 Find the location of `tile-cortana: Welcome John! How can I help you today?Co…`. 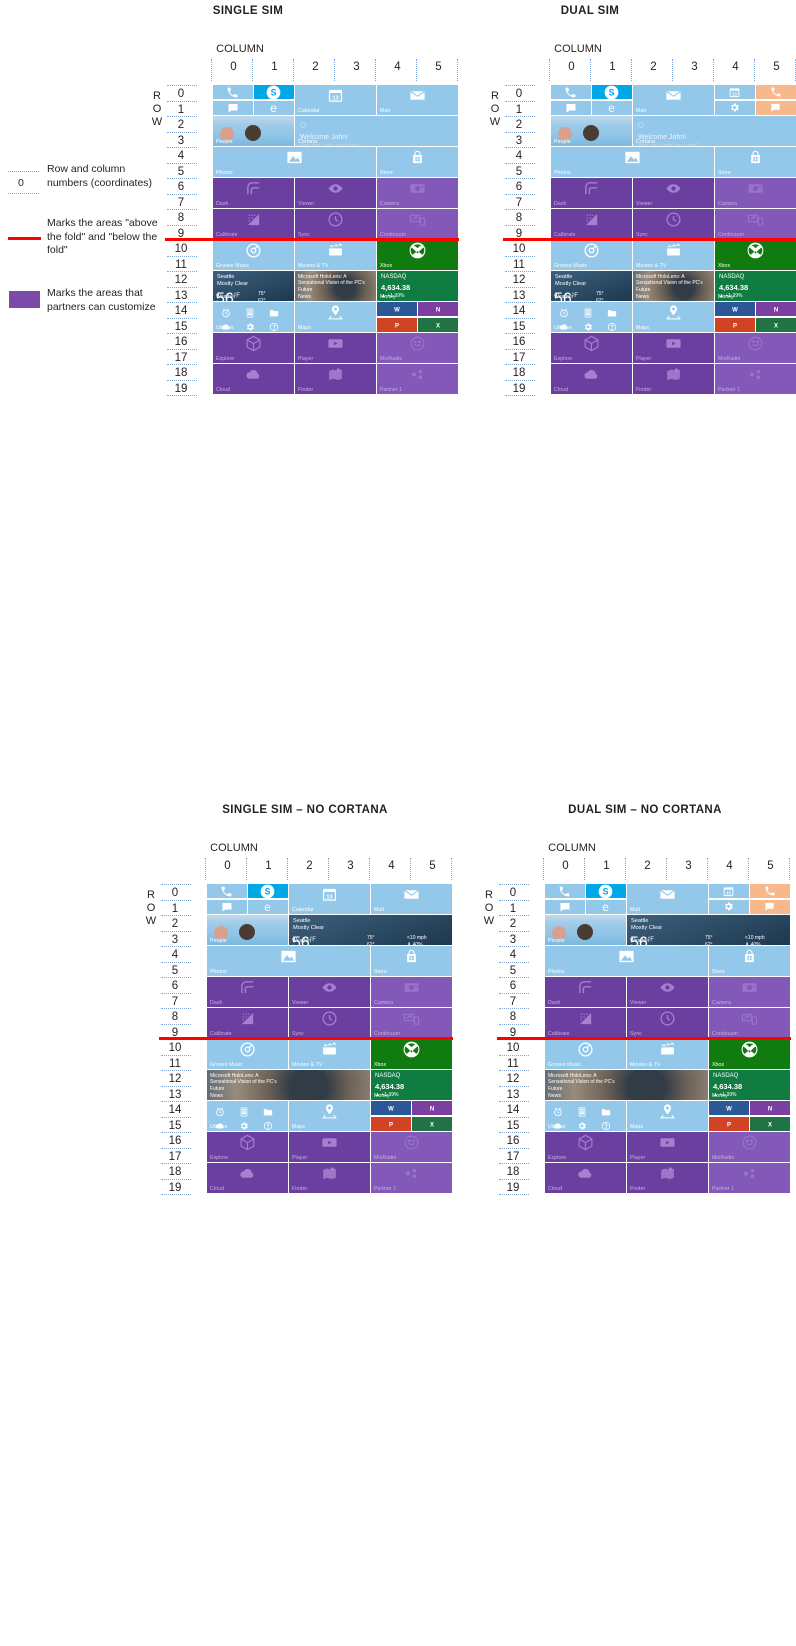

tile-cortana: Welcome John! How can I help you today?Co… is located at coordinates (376, 131).